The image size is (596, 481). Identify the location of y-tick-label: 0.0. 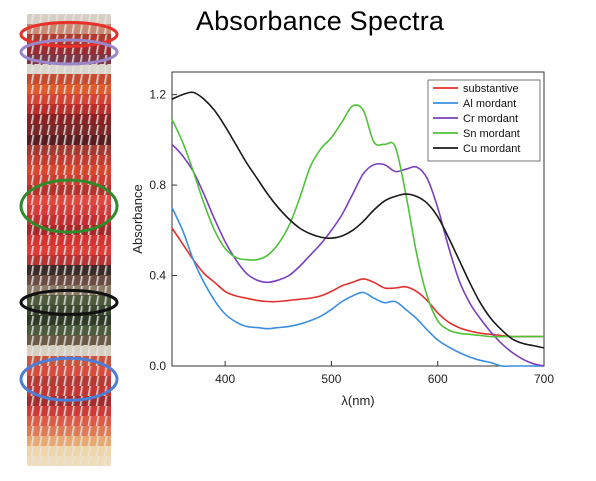
(157, 366).